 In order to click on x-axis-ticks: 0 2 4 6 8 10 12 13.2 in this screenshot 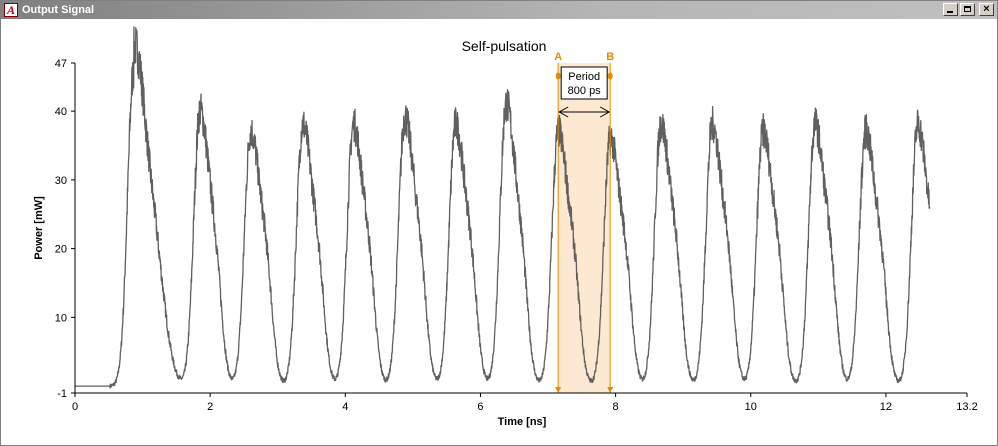, I will do `click(525, 403)`.